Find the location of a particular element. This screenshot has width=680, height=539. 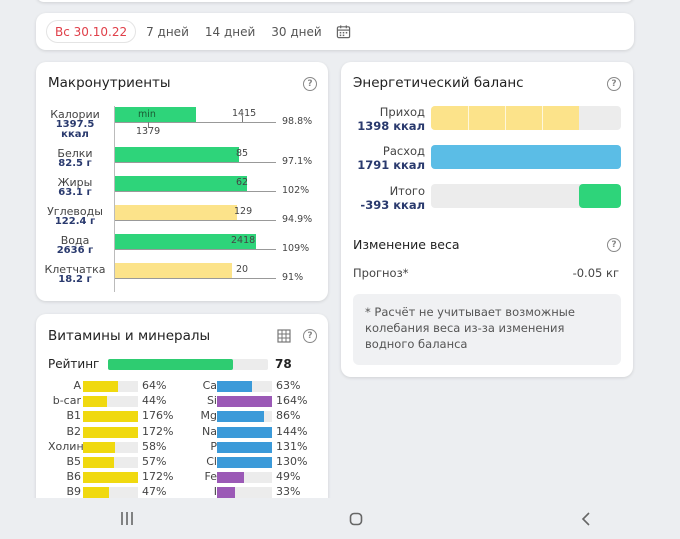

mineral-name: Si is located at coordinates (211, 400).